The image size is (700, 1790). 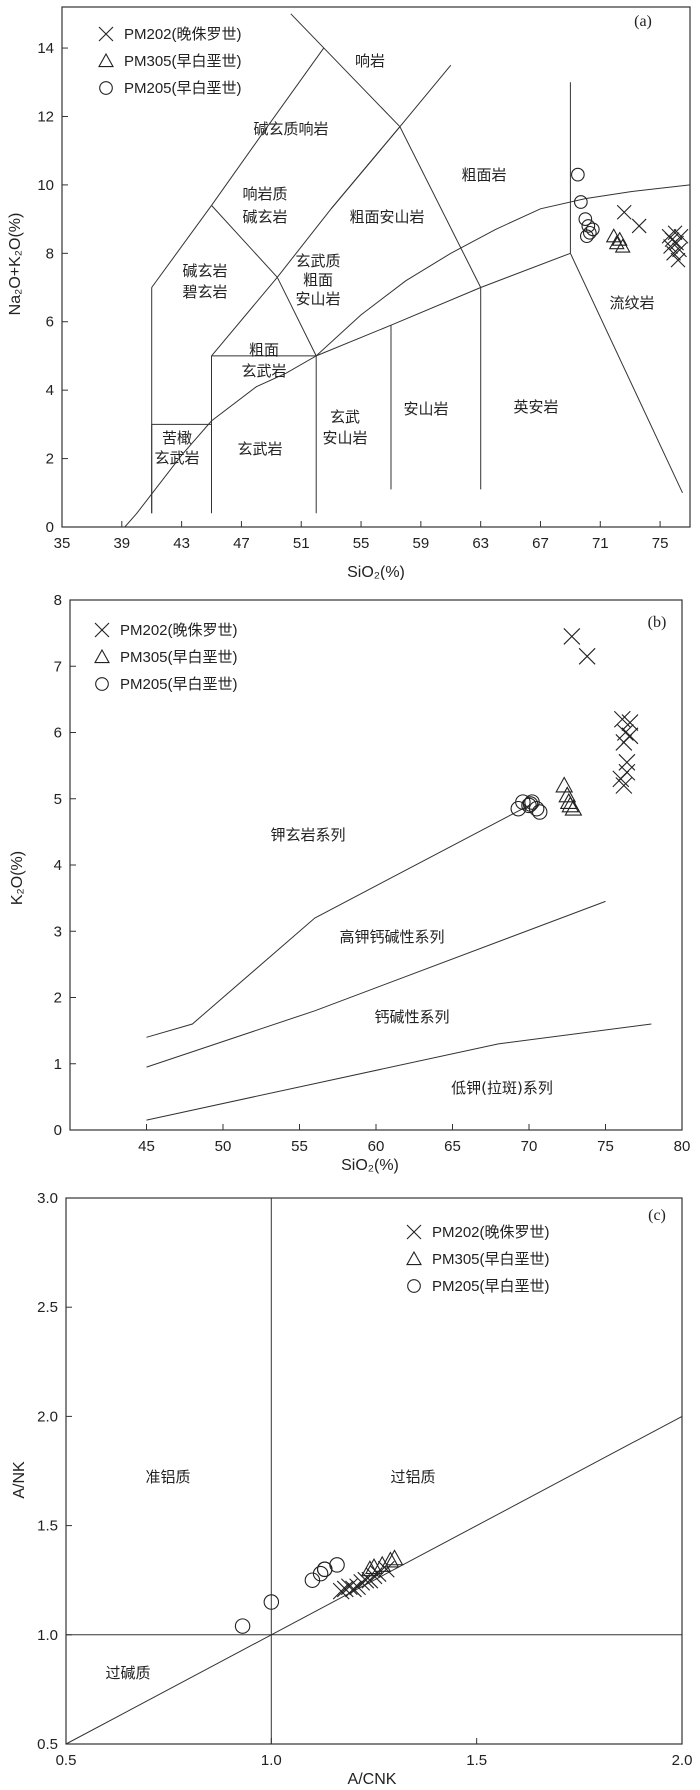 What do you see at coordinates (58, 1064) in the screenshot?
I see `y-tick-label: 1` at bounding box center [58, 1064].